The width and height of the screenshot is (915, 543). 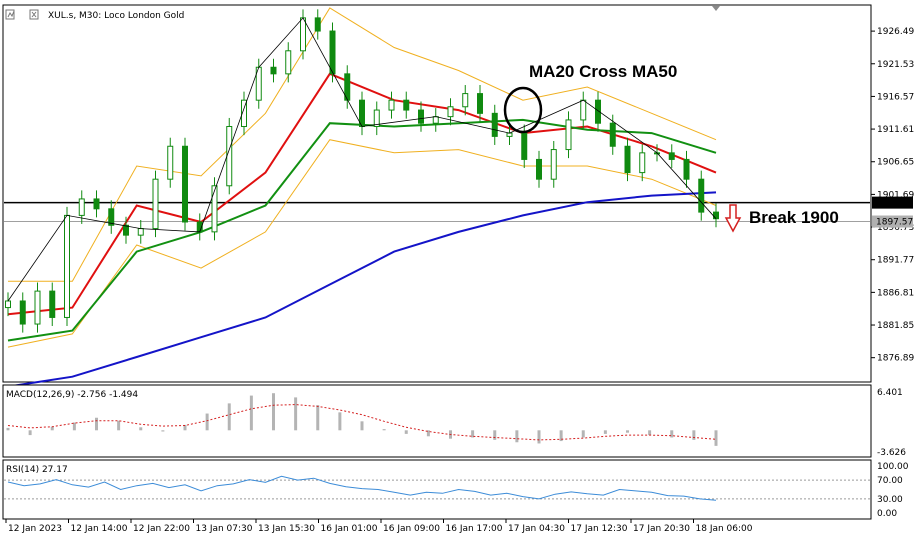 I want to click on price-tick-label: 1876.89, so click(x=895, y=359).